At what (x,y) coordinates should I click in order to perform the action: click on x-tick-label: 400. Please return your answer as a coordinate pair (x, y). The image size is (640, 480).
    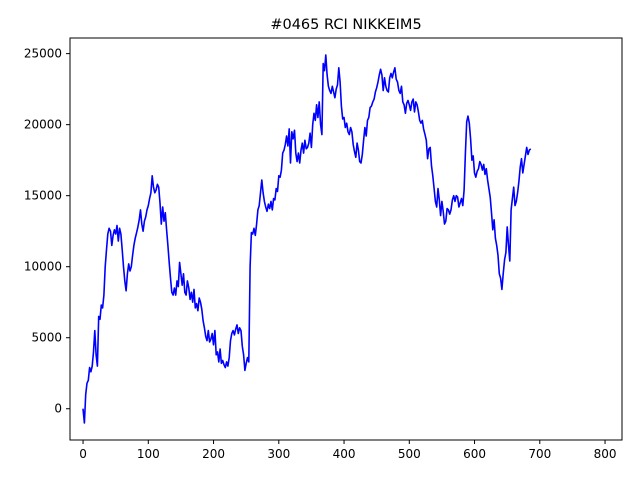
    Looking at the image, I should click on (344, 454).